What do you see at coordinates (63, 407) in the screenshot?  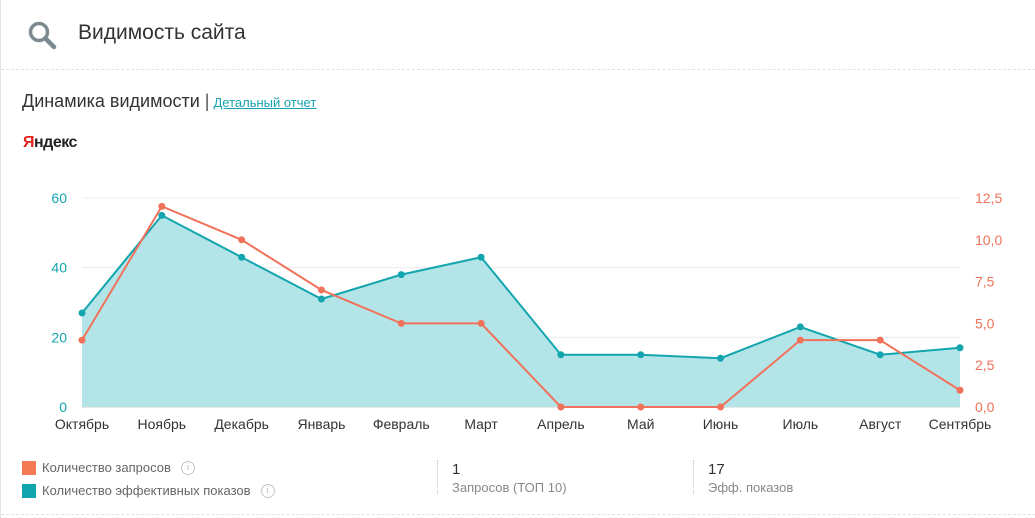 I see `left-tick-label: 0` at bounding box center [63, 407].